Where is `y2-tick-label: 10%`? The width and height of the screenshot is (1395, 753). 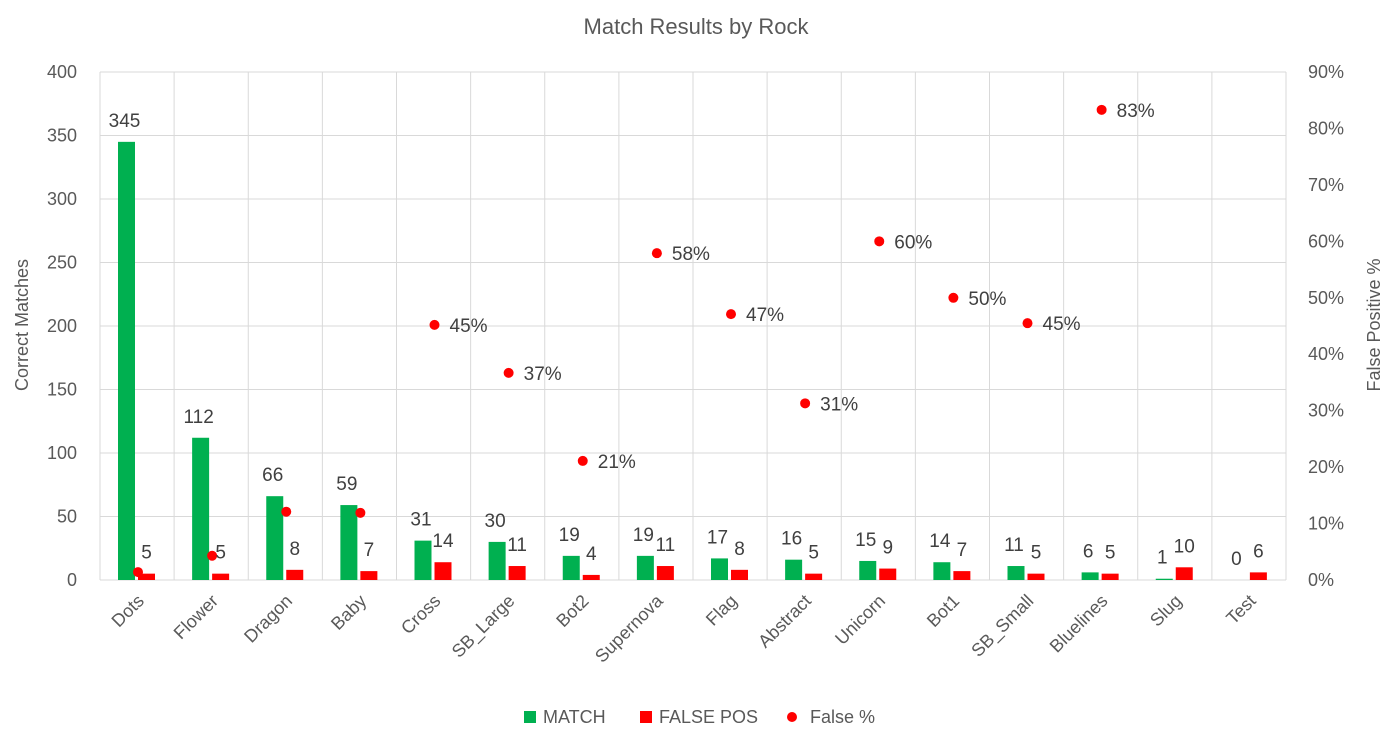
y2-tick-label: 10% is located at coordinates (1326, 524).